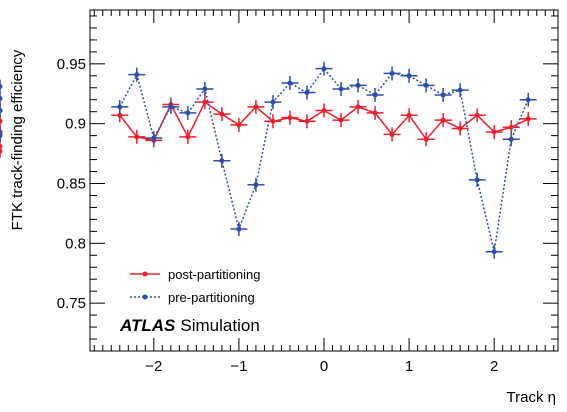 The height and width of the screenshot is (412, 567). Describe the element at coordinates (531, 397) in the screenshot. I see `x-axis-title: Track η` at that location.